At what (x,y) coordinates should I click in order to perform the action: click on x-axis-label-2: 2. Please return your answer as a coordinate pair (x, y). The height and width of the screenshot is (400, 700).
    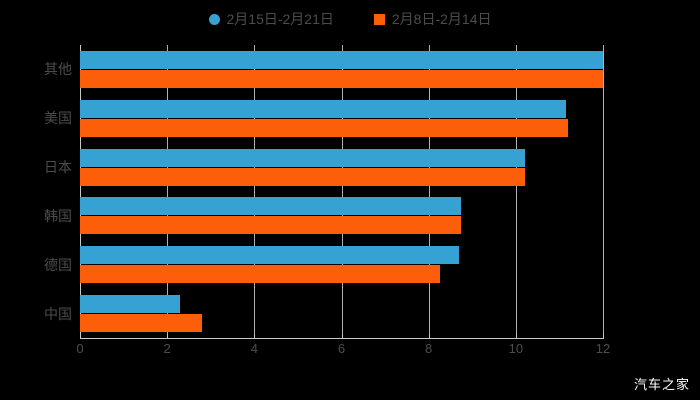
    Looking at the image, I should click on (167, 348).